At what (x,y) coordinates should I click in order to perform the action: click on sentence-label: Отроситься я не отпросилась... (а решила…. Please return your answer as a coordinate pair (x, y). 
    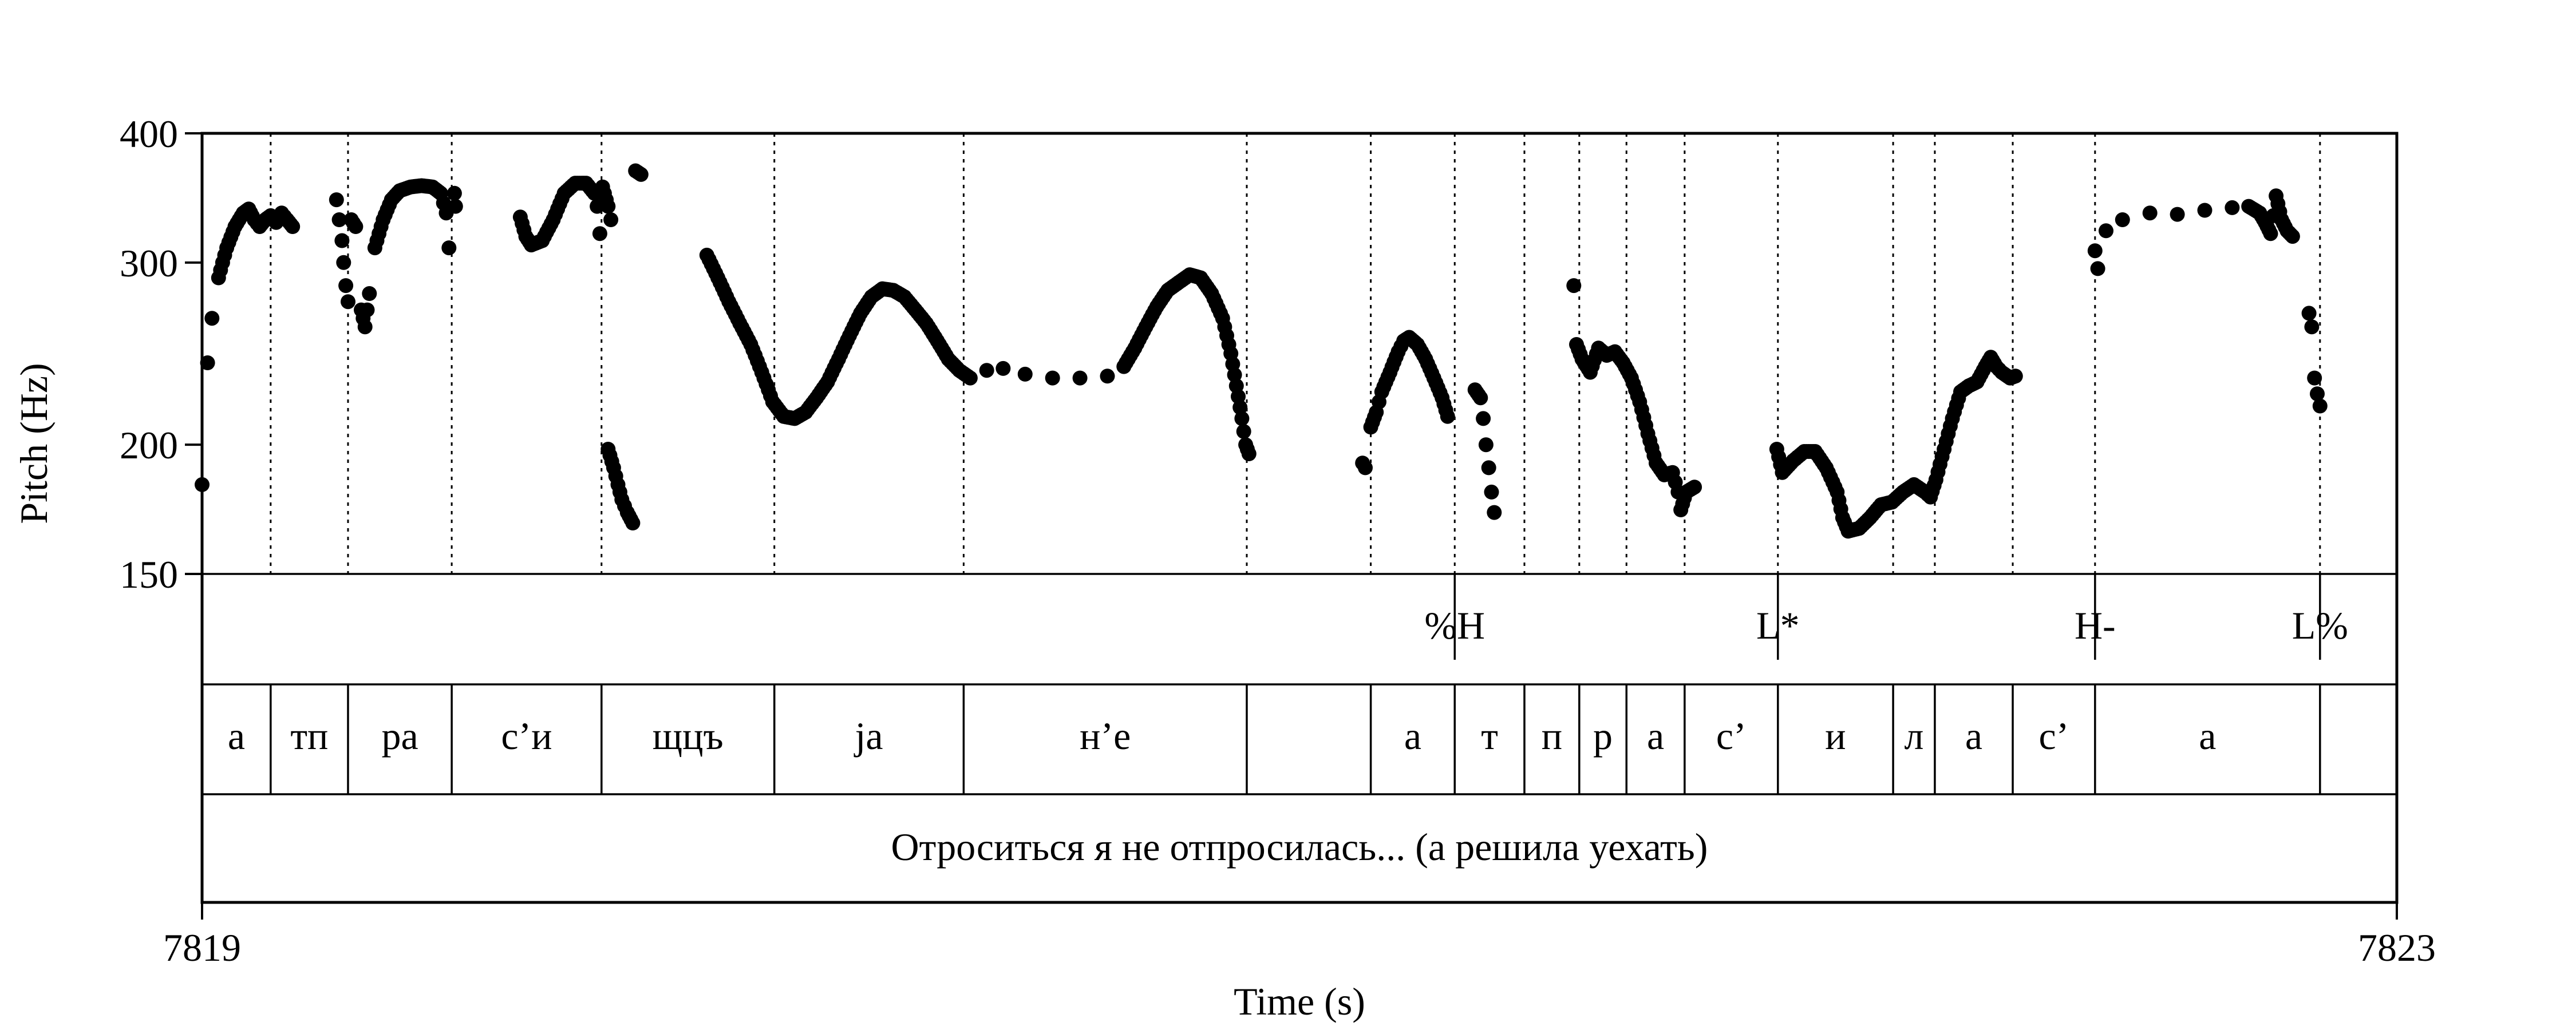
    Looking at the image, I should click on (1299, 847).